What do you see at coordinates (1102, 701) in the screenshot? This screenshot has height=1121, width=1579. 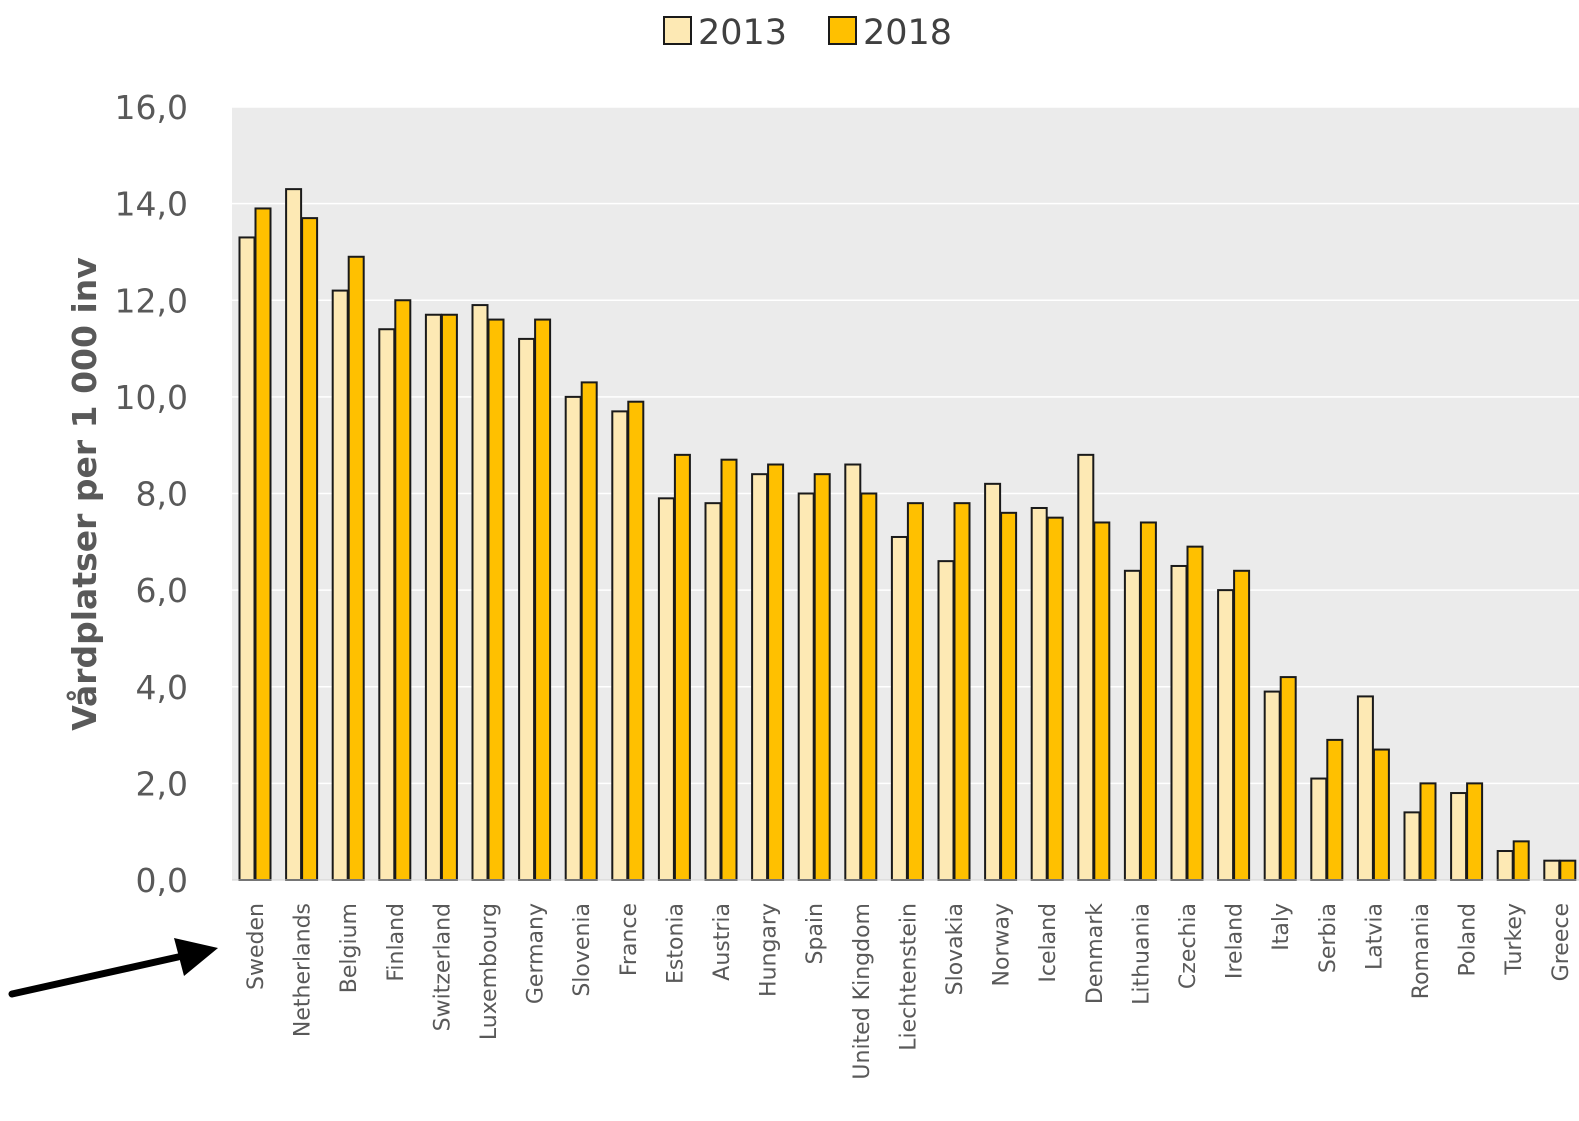 I see `bar-2018-denmark` at bounding box center [1102, 701].